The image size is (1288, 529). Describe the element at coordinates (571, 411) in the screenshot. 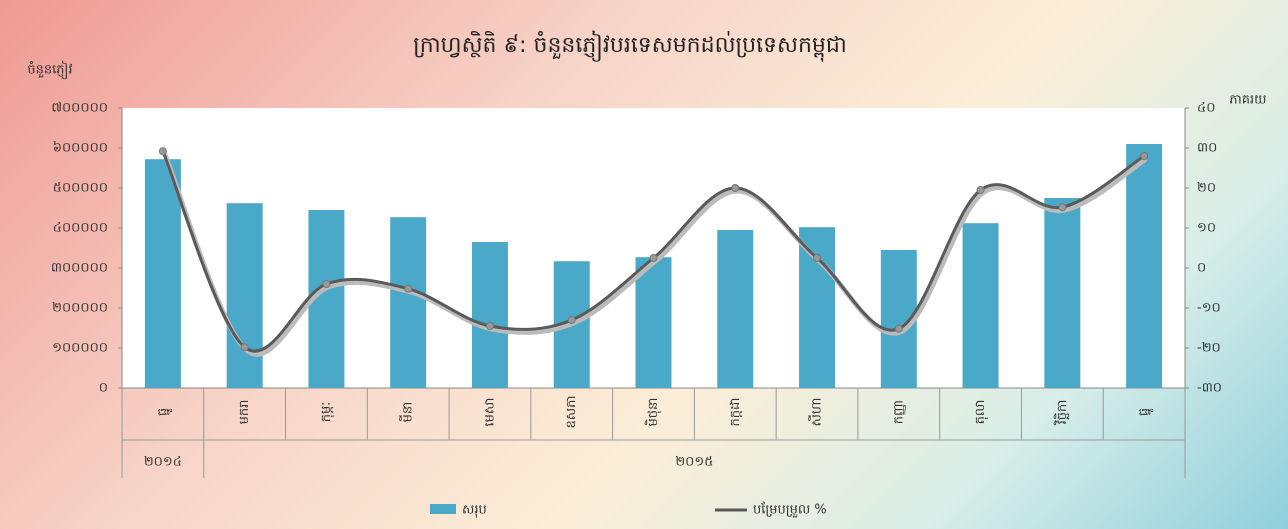

I see `x-tick-label: ឧសភា` at that location.